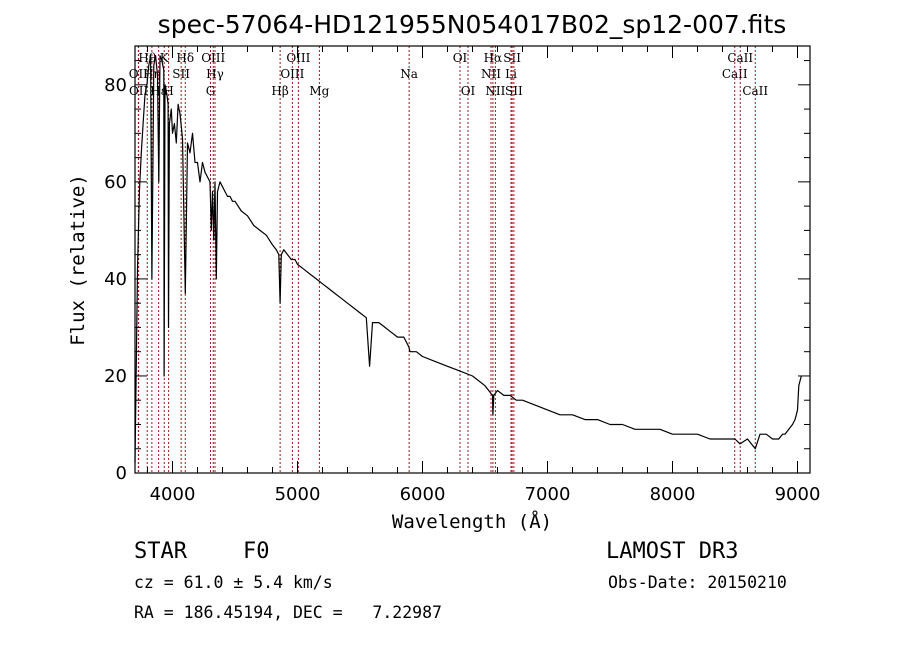 The image size is (900, 649). I want to click on y-tick-label: 40, so click(115, 279).